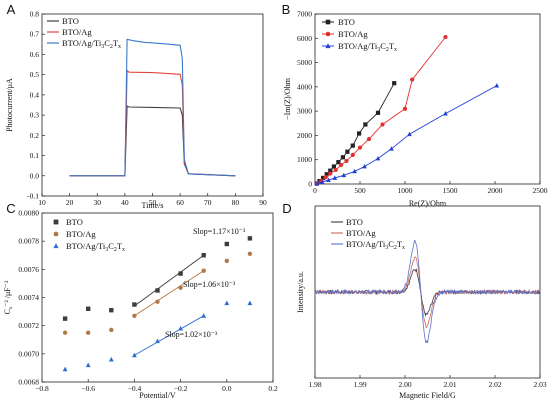  I want to click on y-tick-label: 0.0074, so click(28, 297).